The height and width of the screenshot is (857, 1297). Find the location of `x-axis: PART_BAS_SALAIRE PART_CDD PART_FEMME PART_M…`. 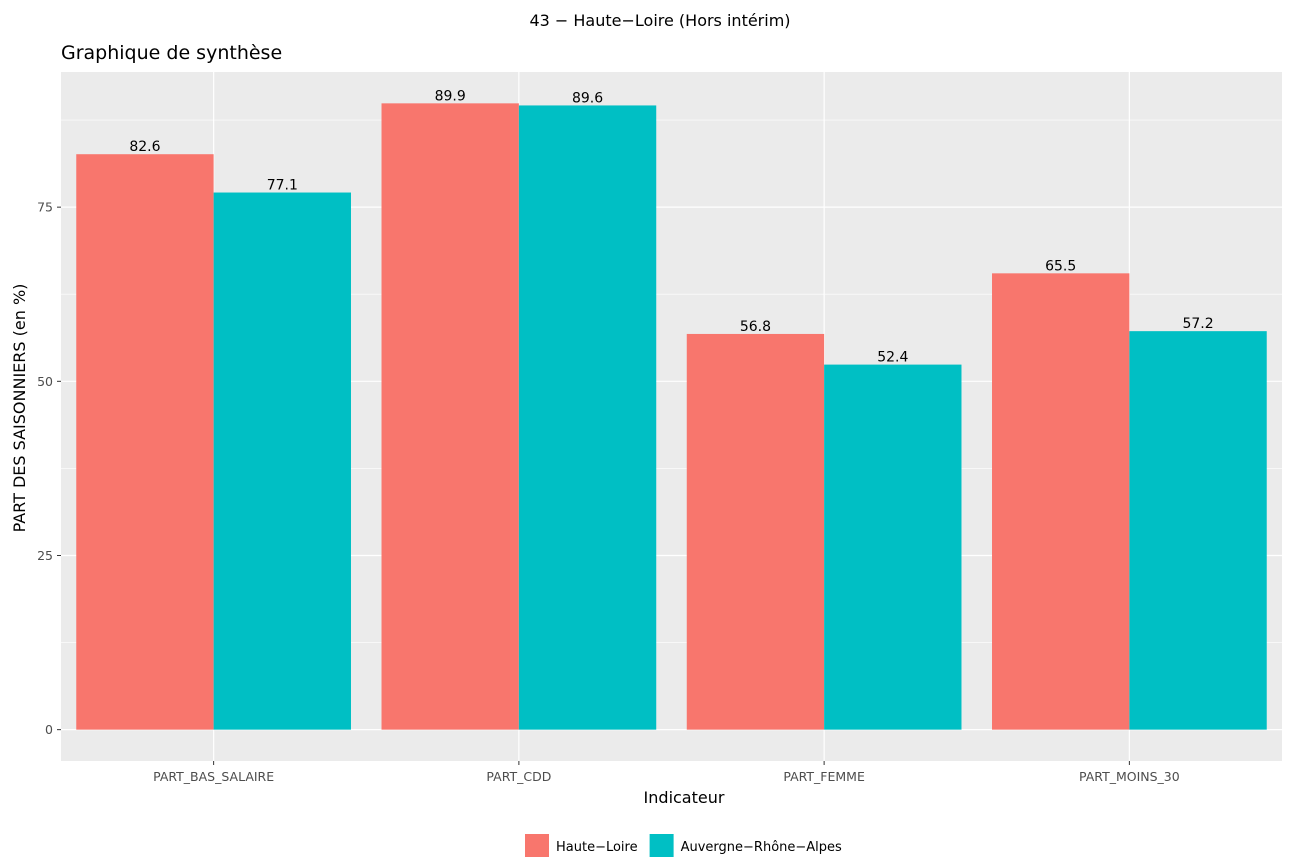

x-axis: PART_BAS_SALAIRE PART_CDD PART_FEMME PART_M… is located at coordinates (666, 772).